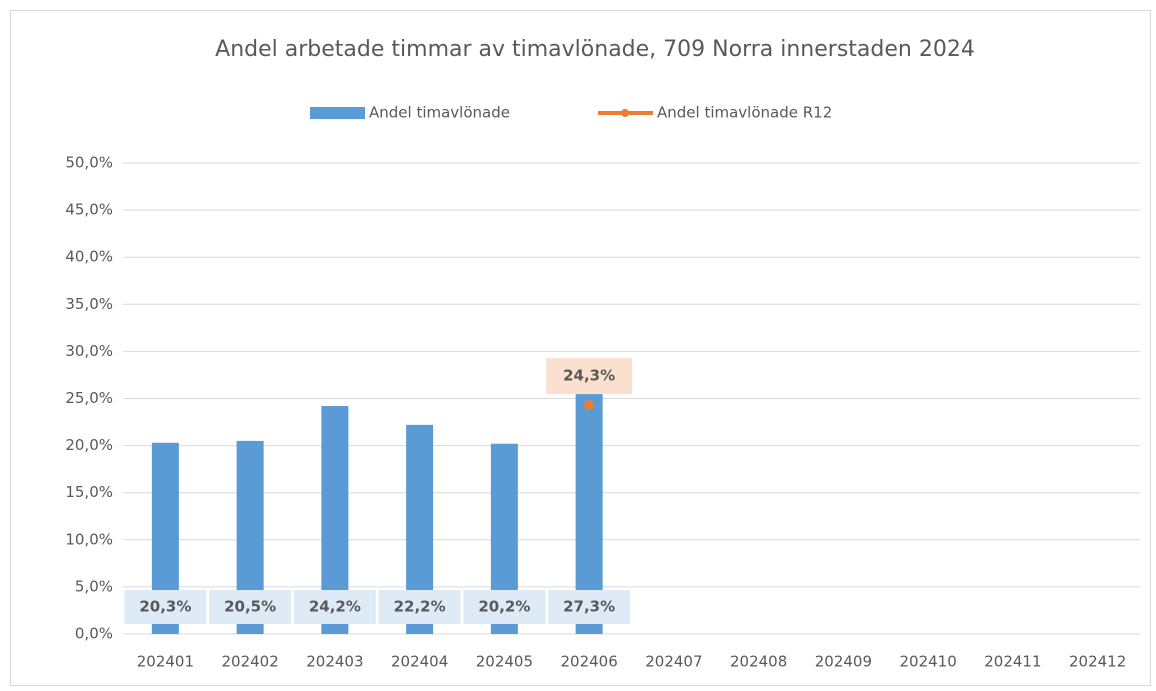 The width and height of the screenshot is (1156, 691). I want to click on x-tick-label: 202402, so click(249, 662).